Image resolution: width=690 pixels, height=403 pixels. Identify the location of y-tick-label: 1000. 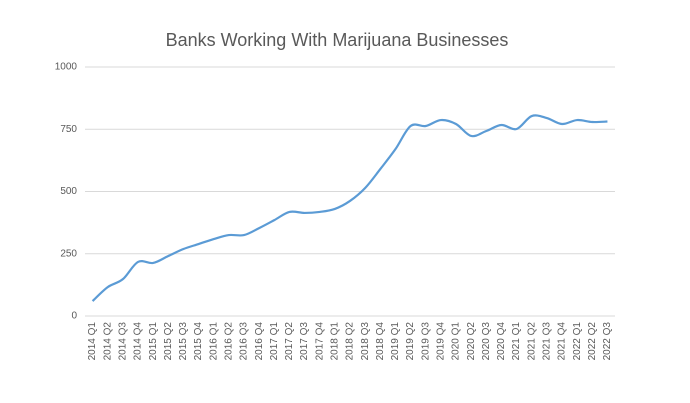
(66, 67).